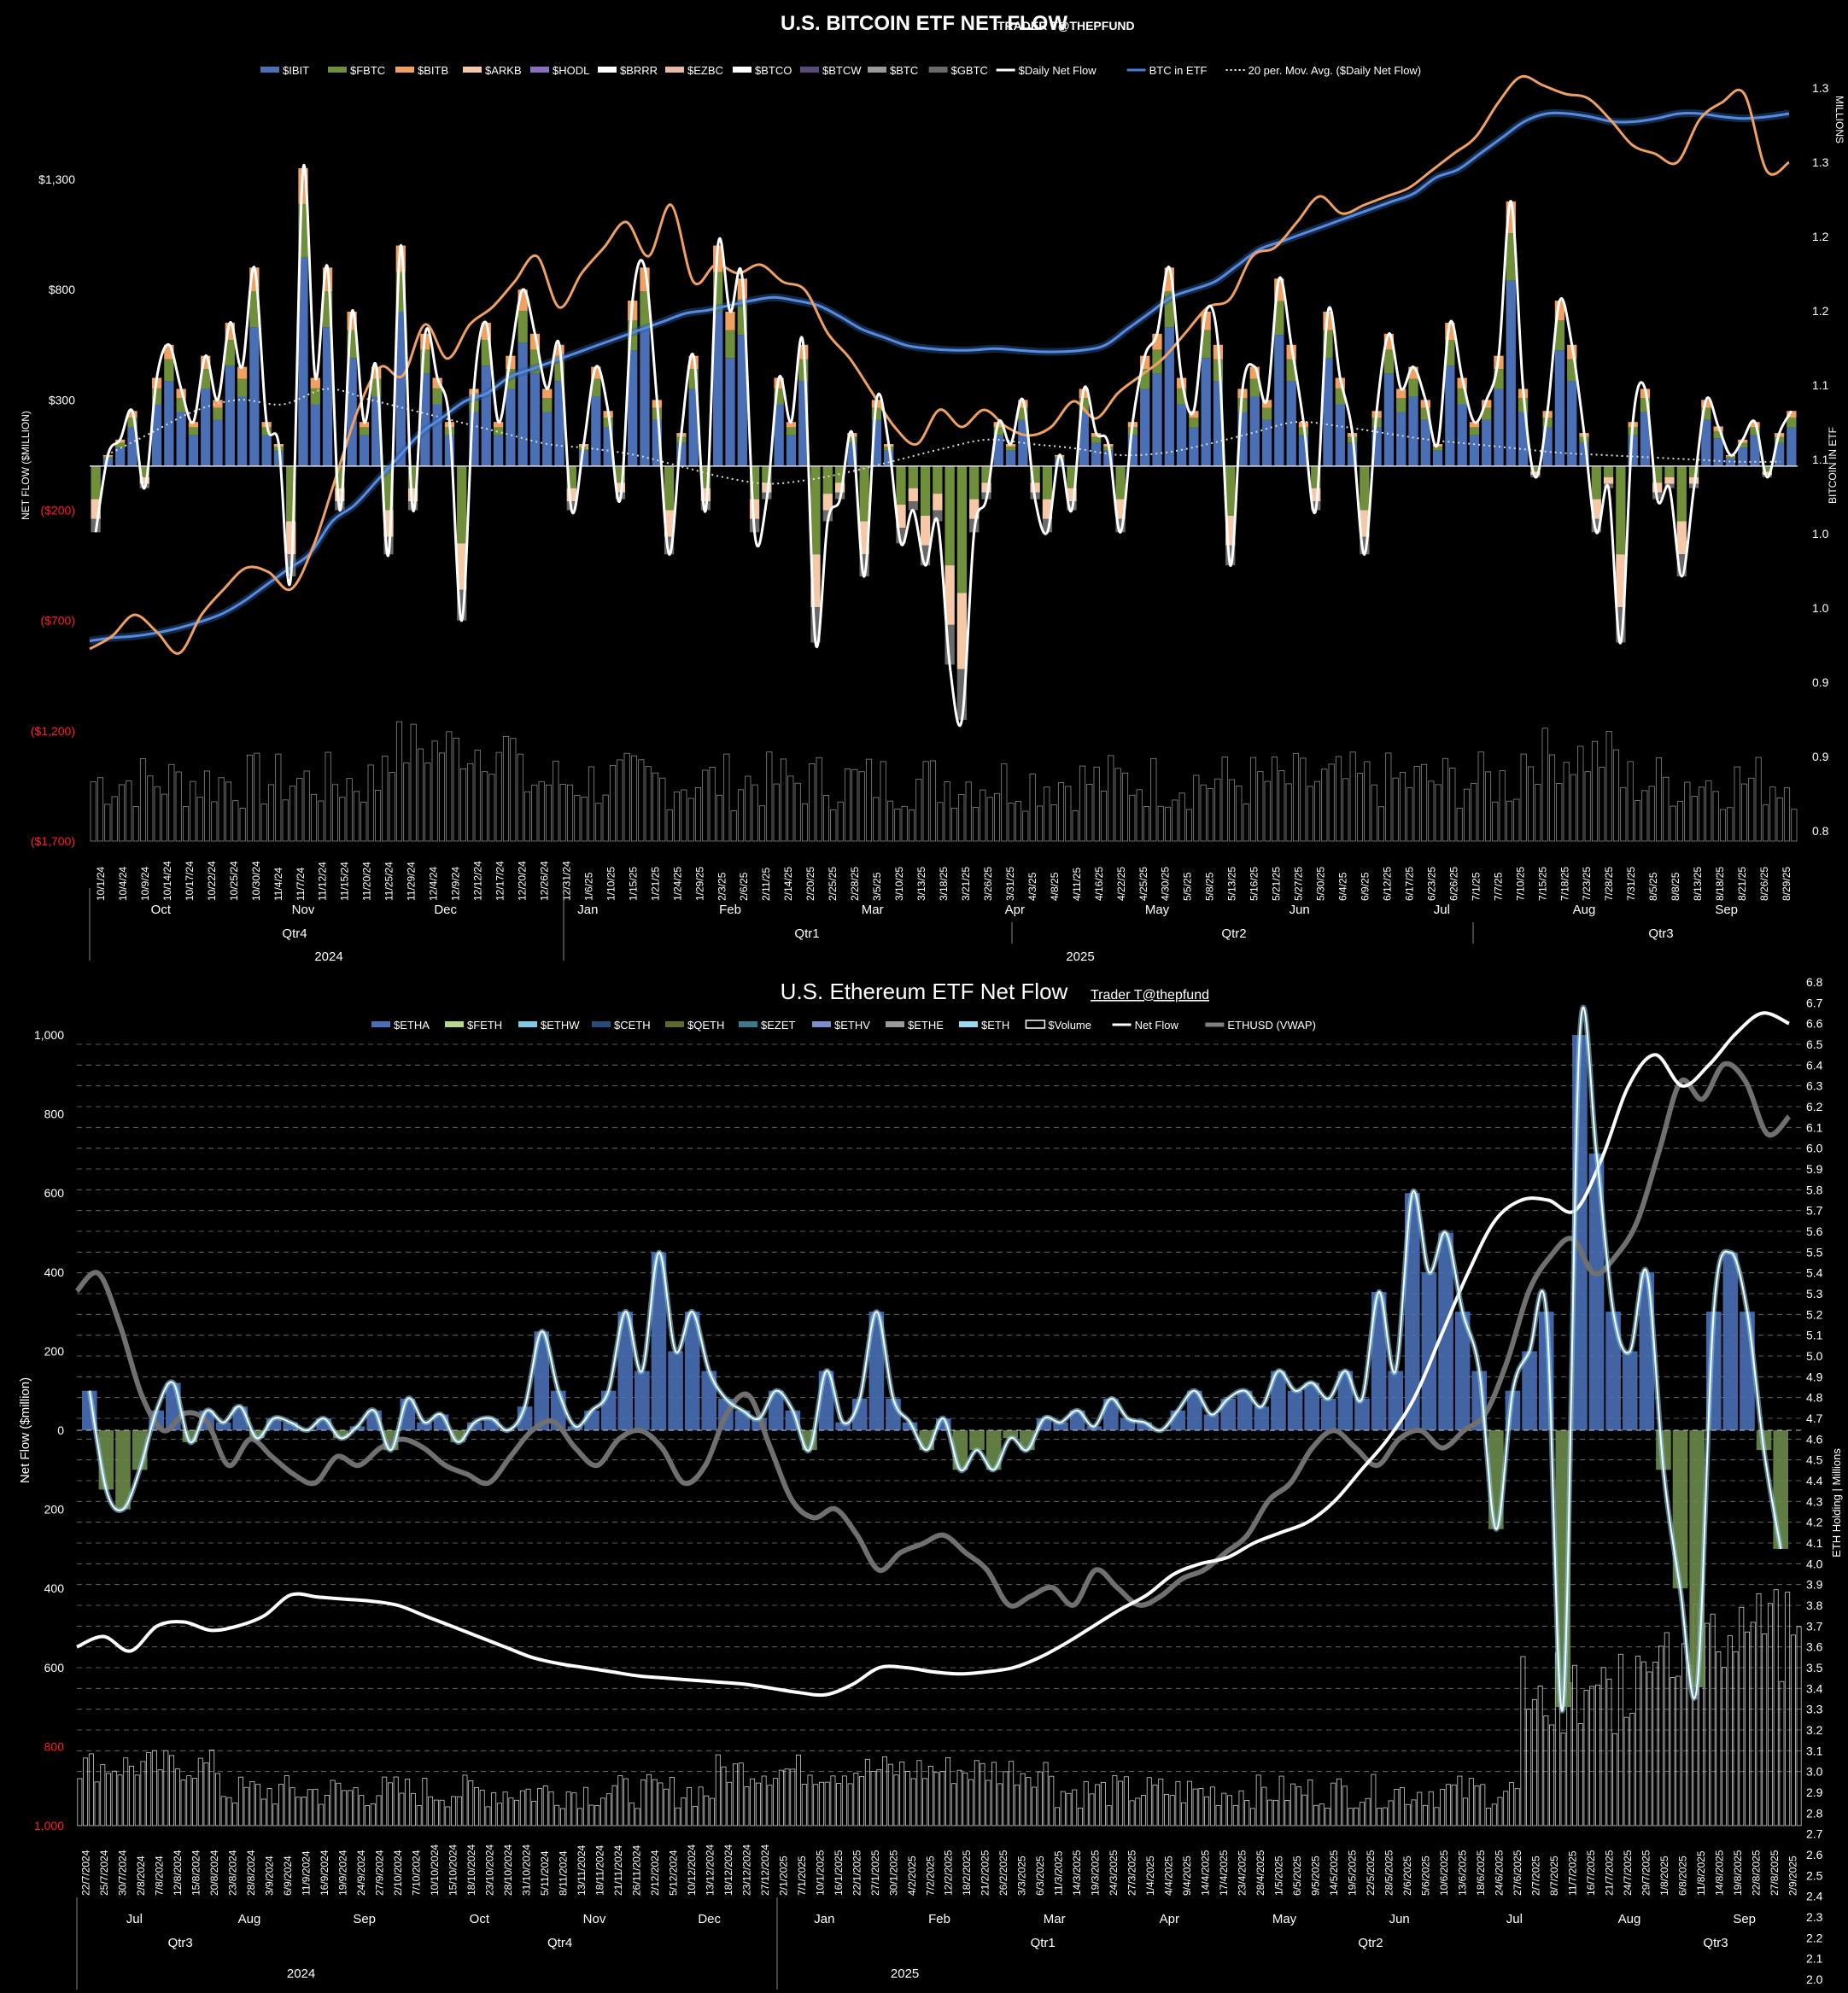 This screenshot has height=1993, width=1848. Describe the element at coordinates (544, 881) in the screenshot. I see `btc-x-tick: 12/26/24` at that location.